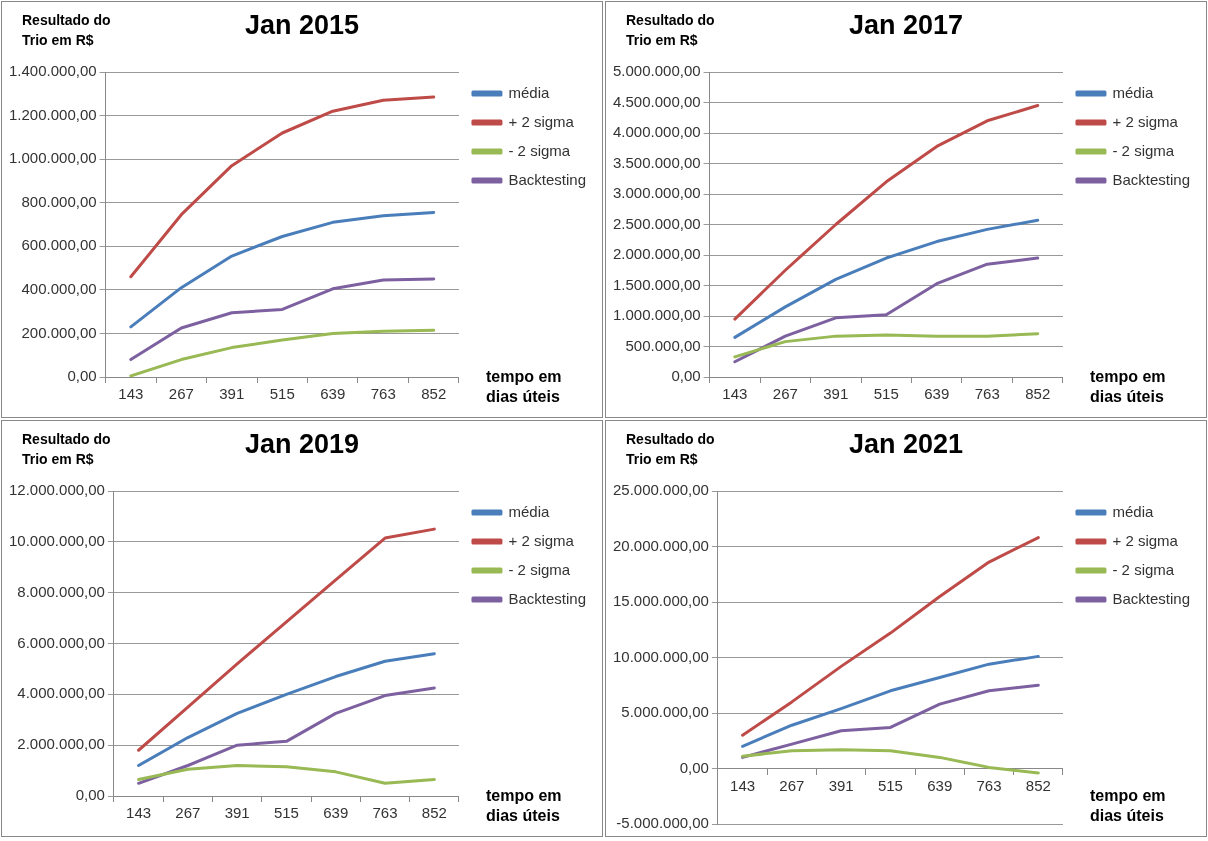 The height and width of the screenshot is (841, 1208). Describe the element at coordinates (660, 545) in the screenshot. I see `y-tick-label: 20.000.000,00` at that location.